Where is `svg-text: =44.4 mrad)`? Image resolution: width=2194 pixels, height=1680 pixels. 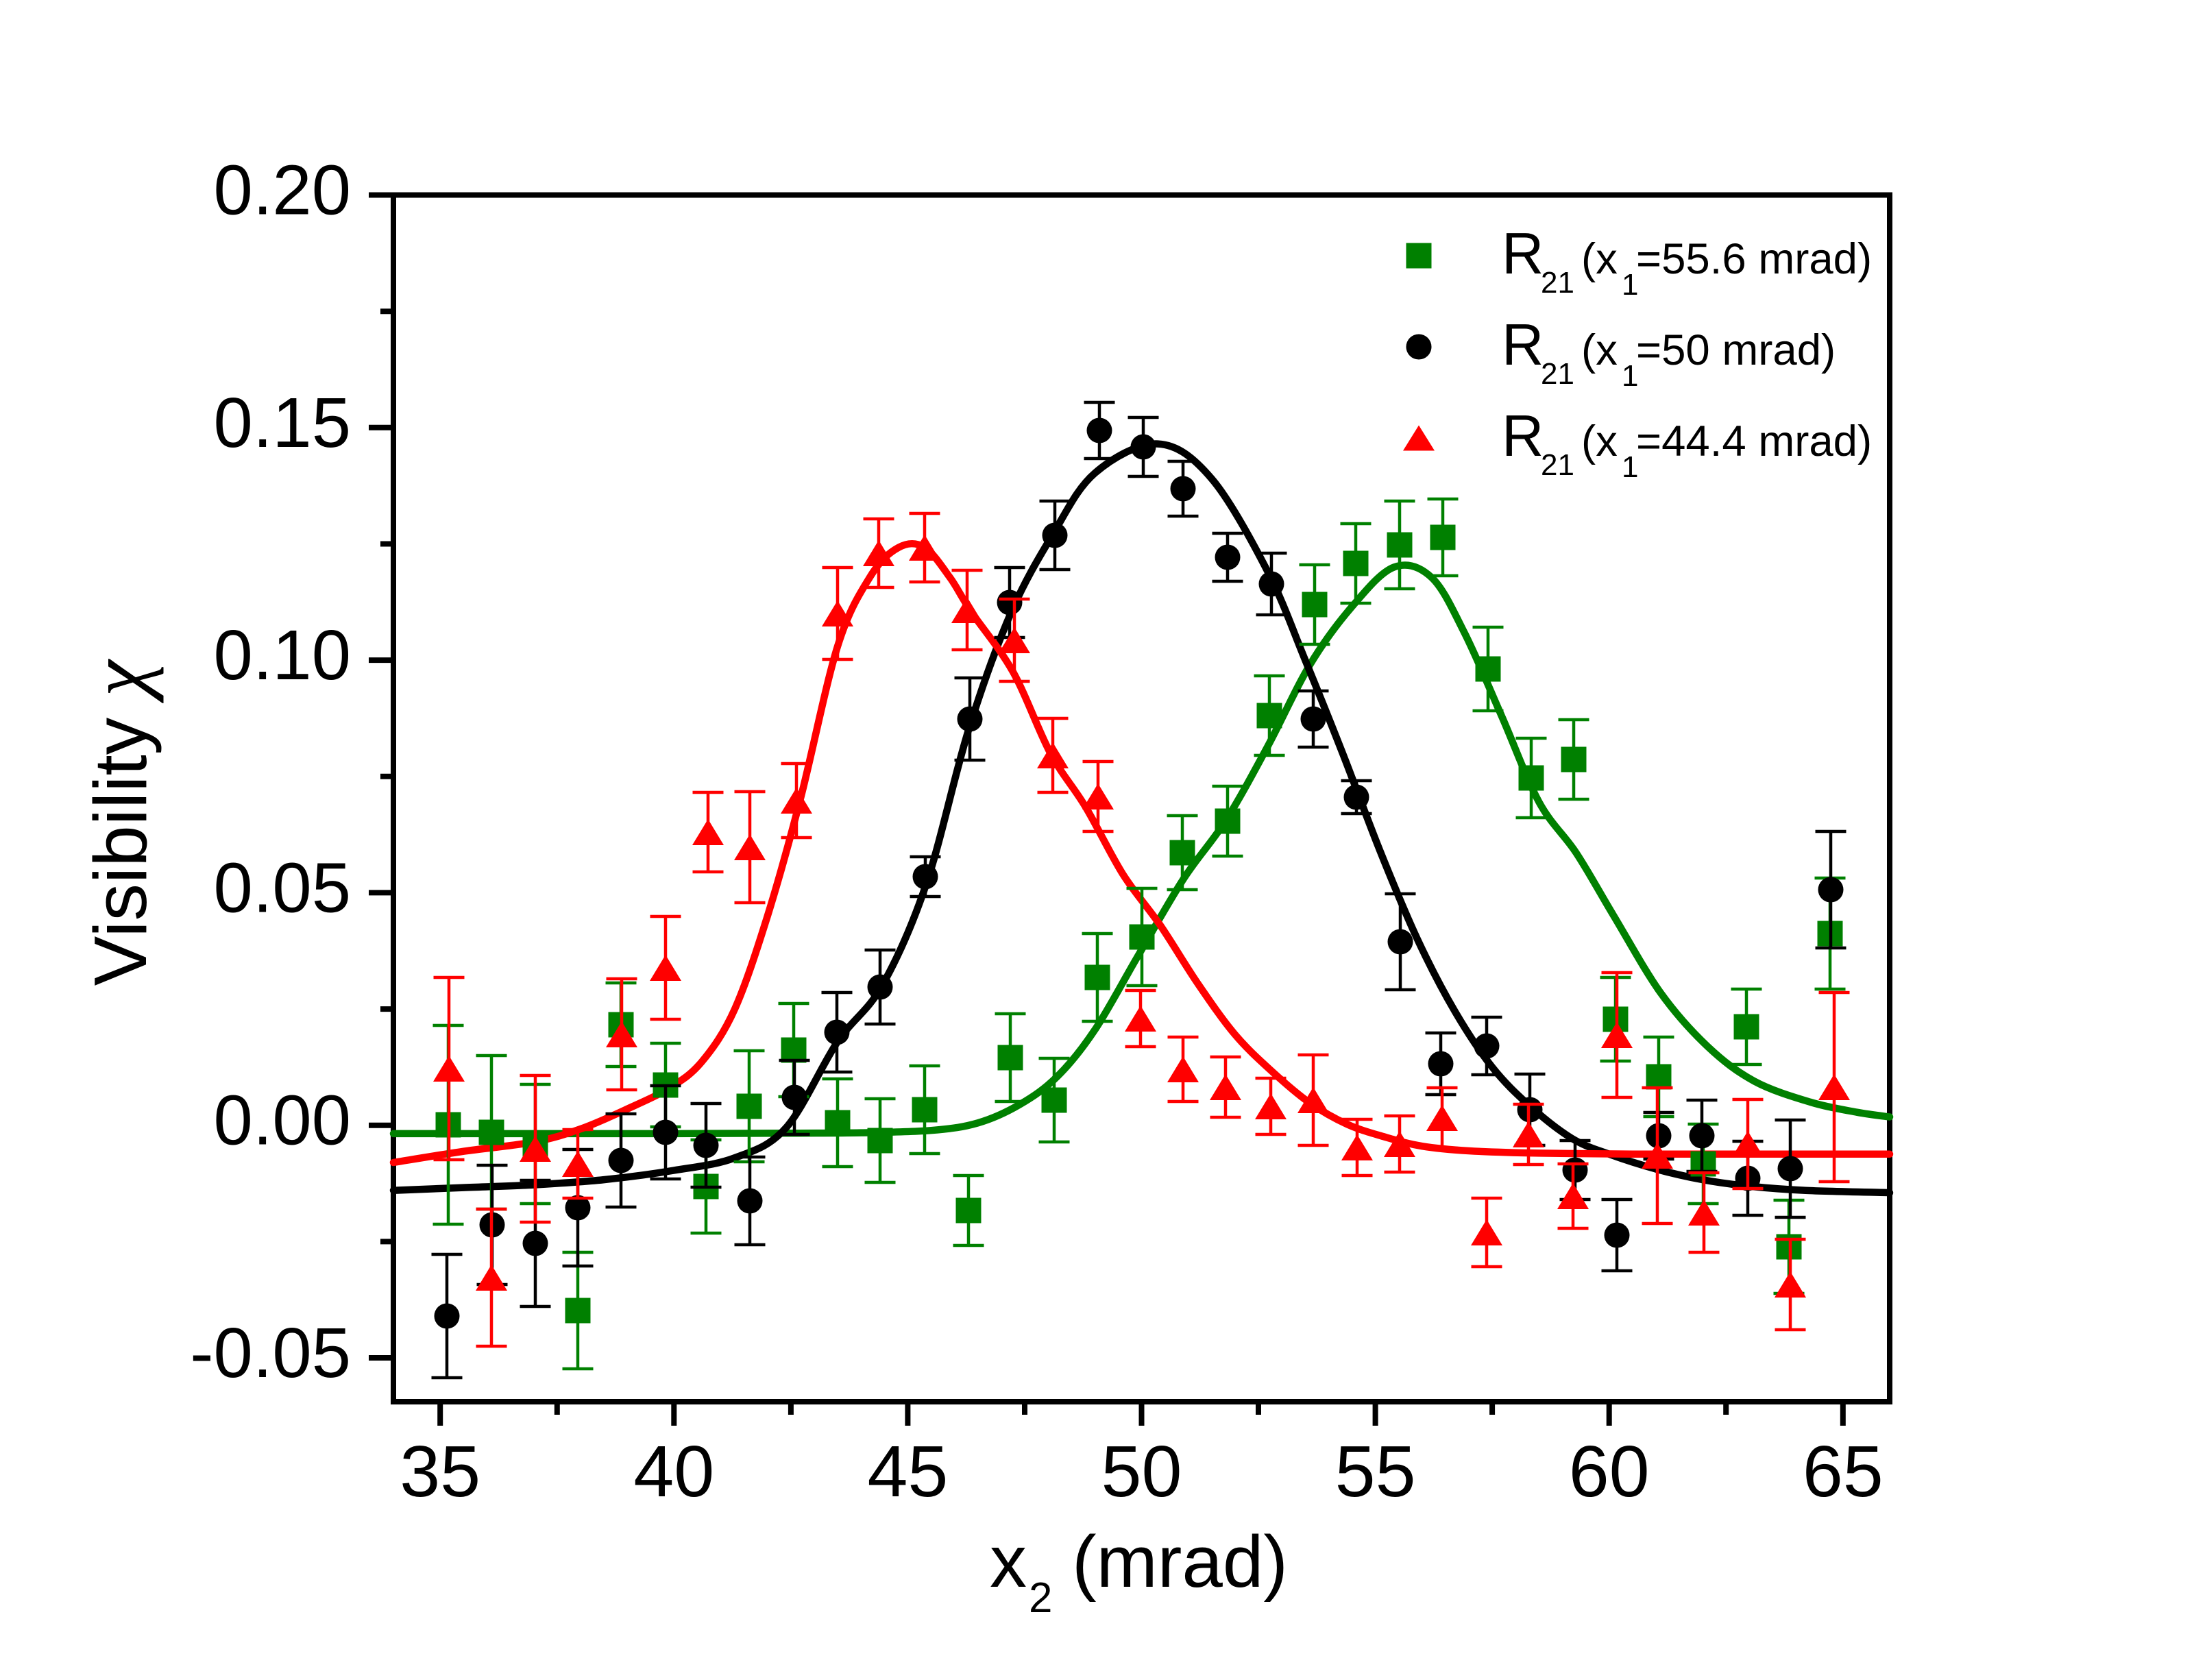
svg-text: =44.4 mrad) is located at coordinates (1754, 441).